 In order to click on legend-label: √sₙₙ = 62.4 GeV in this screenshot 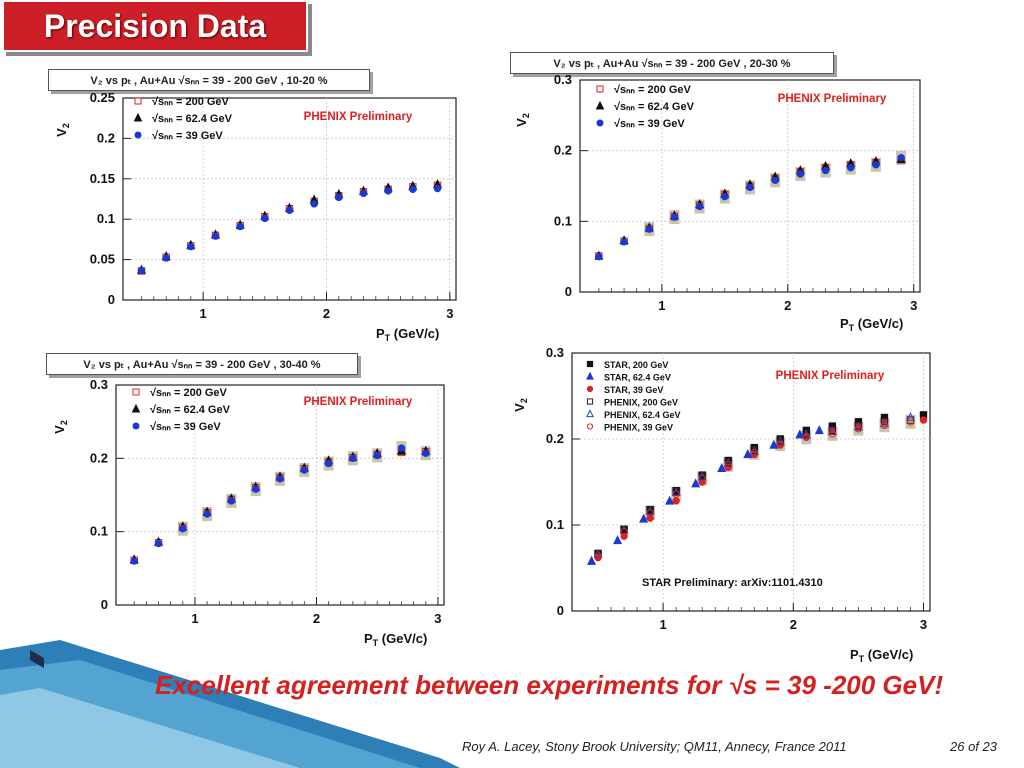, I will do `click(192, 119)`.